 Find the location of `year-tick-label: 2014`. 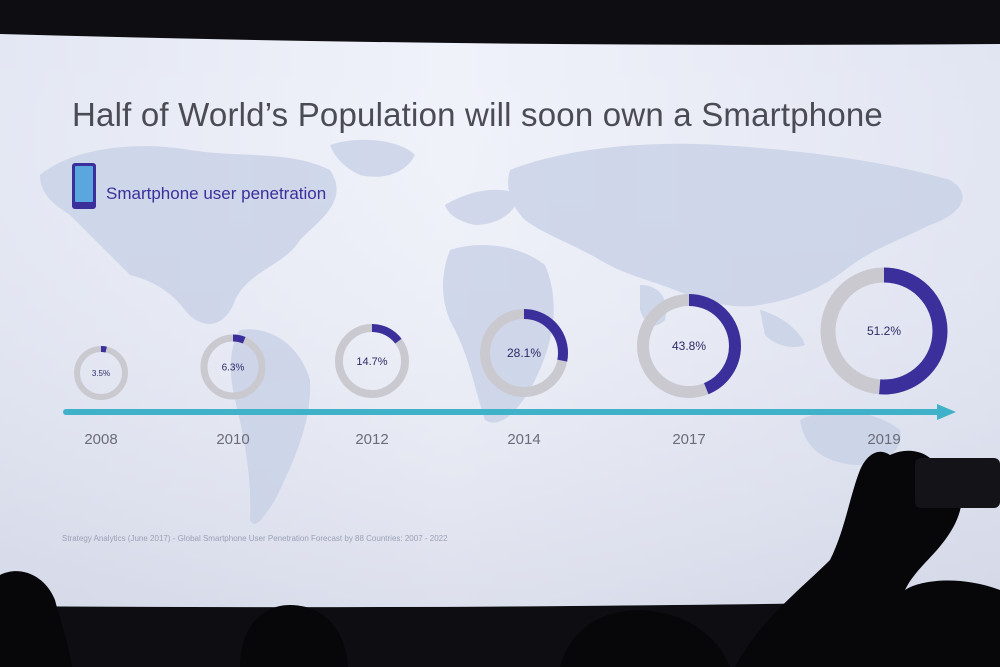

year-tick-label: 2014 is located at coordinates (523, 439).